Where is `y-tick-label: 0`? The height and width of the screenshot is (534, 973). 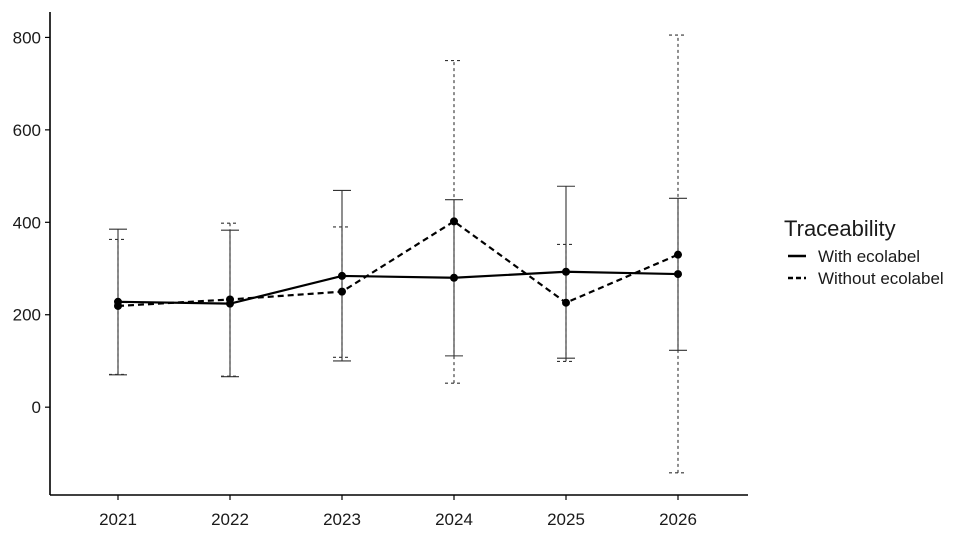
y-tick-label: 0 is located at coordinates (36, 407).